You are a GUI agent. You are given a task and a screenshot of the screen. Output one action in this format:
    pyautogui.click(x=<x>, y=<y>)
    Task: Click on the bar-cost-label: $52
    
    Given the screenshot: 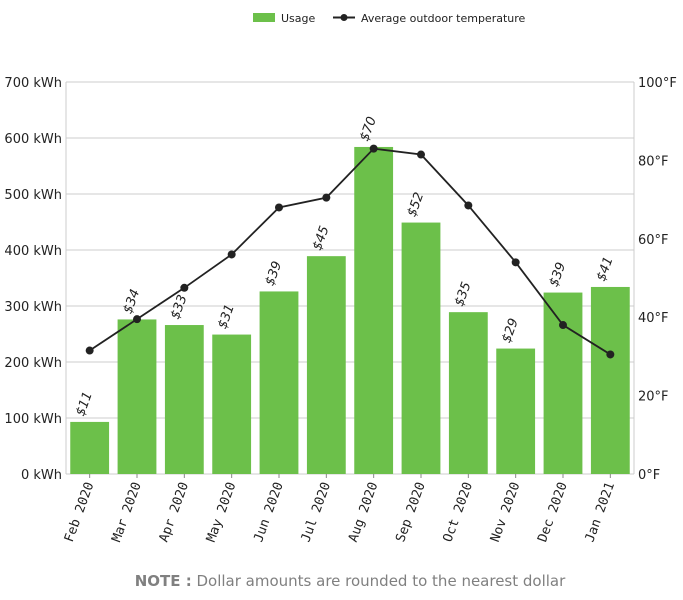 What is the action you would take?
    pyautogui.click(x=416, y=204)
    